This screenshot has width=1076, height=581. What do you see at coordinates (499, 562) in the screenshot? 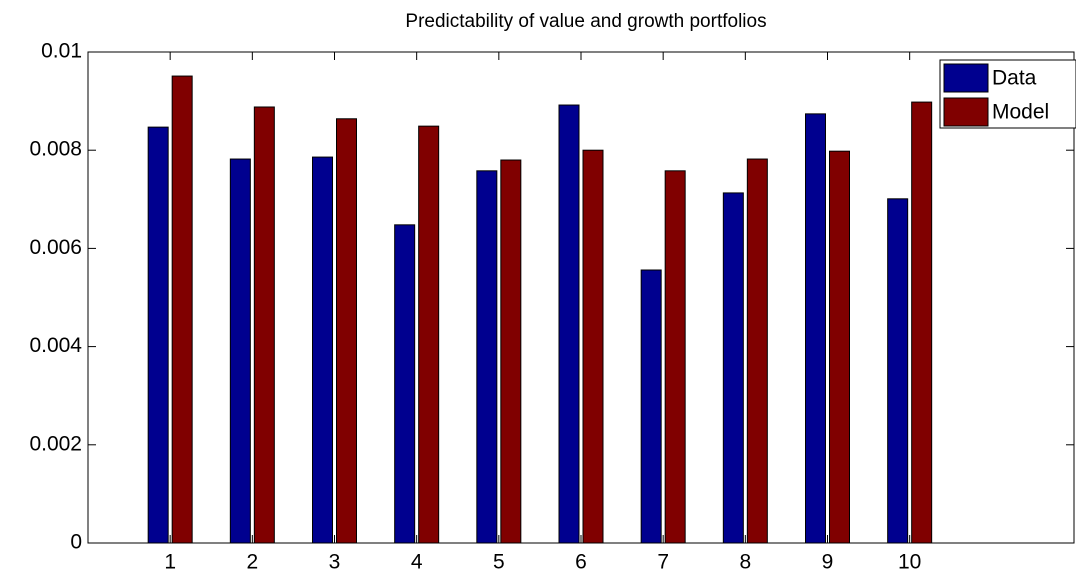
I see `x-tick-label: 5` at bounding box center [499, 562].